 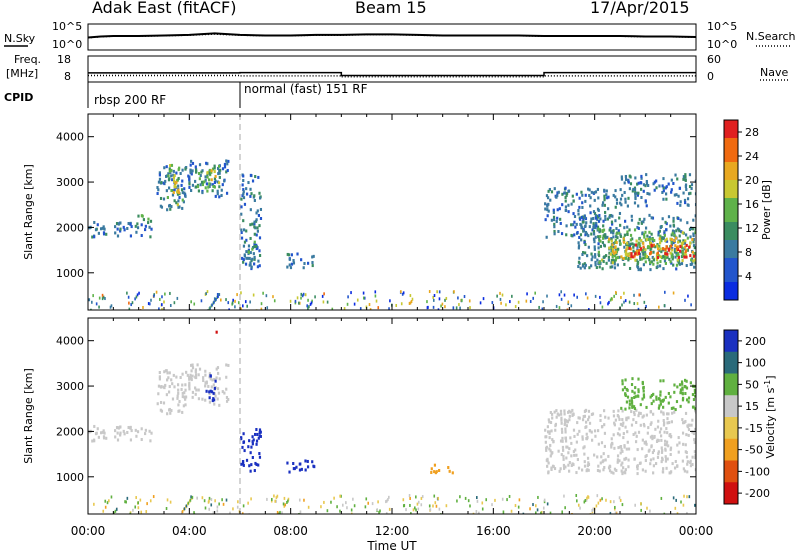 I want to click on cpid-segment-2: normal (fast) 151 RF, so click(x=306, y=89).